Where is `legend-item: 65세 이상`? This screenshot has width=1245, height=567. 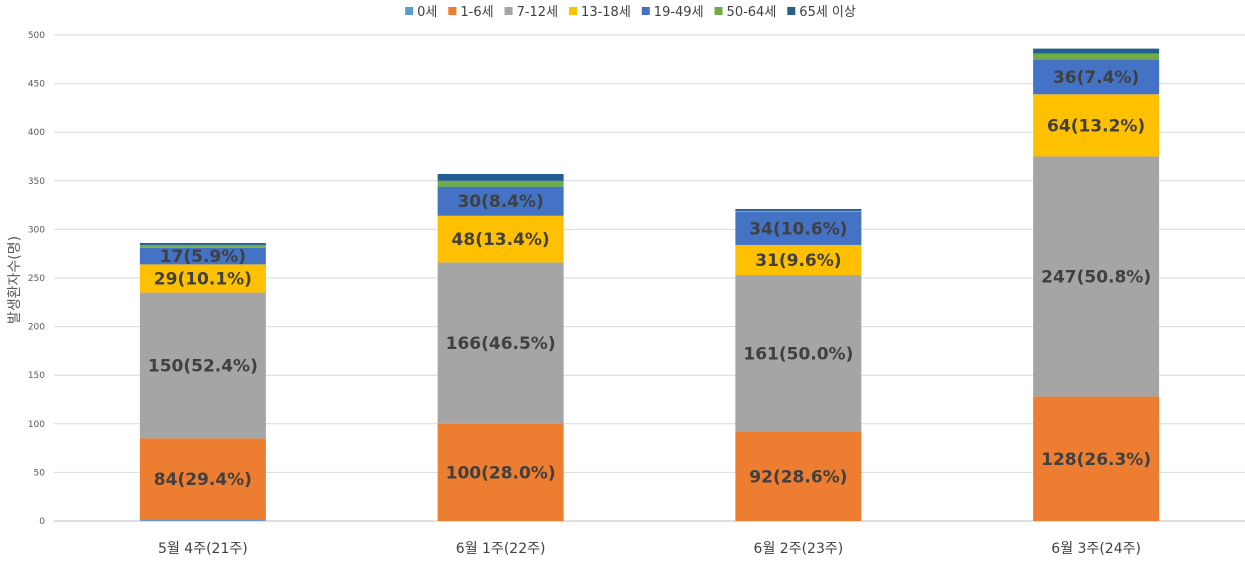 legend-item: 65세 이상 is located at coordinates (821, 12).